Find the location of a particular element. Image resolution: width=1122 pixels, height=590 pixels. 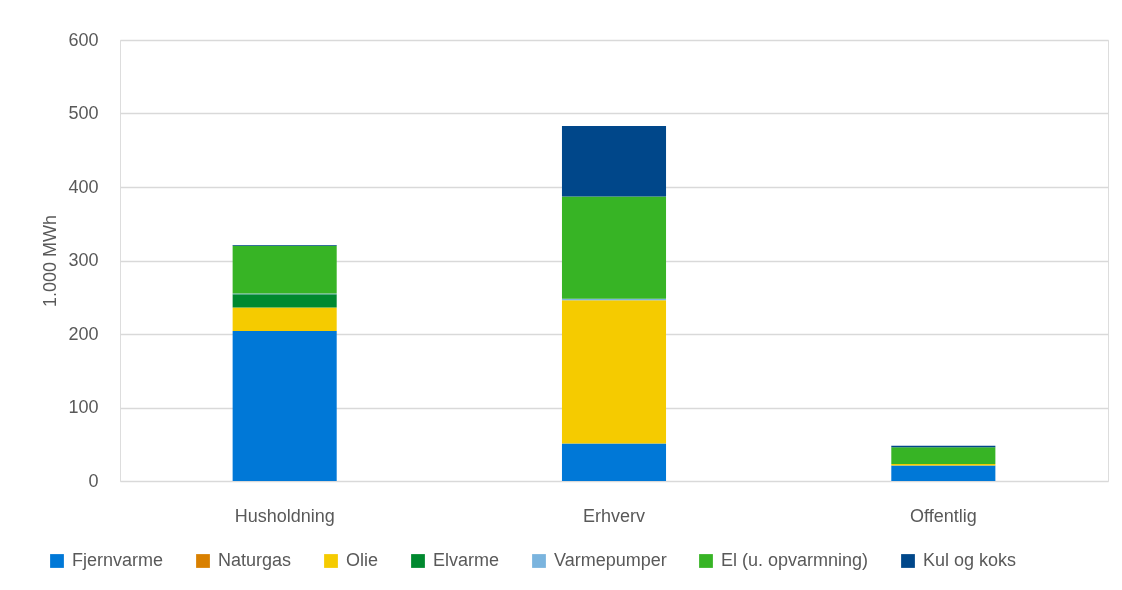

legend-label: Elvarme is located at coordinates (466, 560).